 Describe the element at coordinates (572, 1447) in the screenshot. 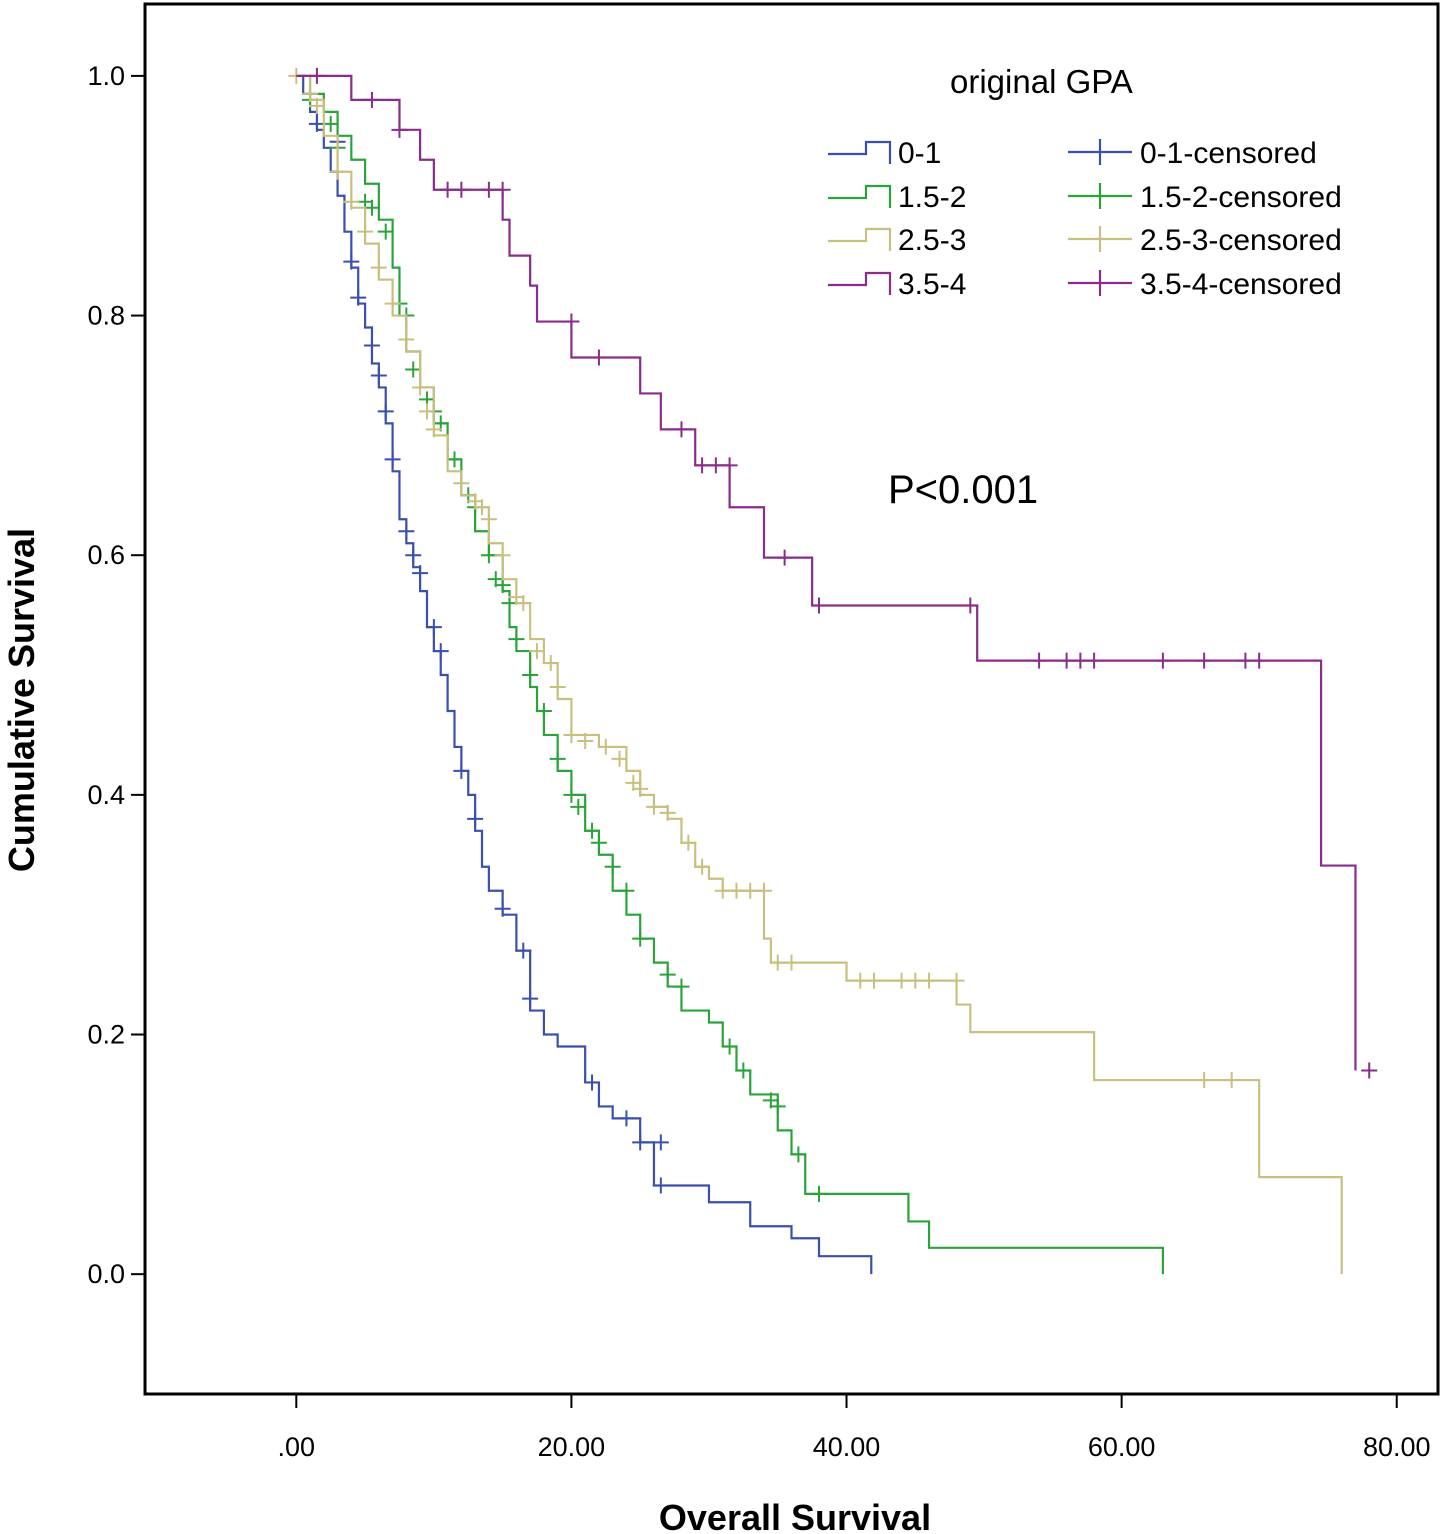

I see `x-tick-label: 20.00` at that location.